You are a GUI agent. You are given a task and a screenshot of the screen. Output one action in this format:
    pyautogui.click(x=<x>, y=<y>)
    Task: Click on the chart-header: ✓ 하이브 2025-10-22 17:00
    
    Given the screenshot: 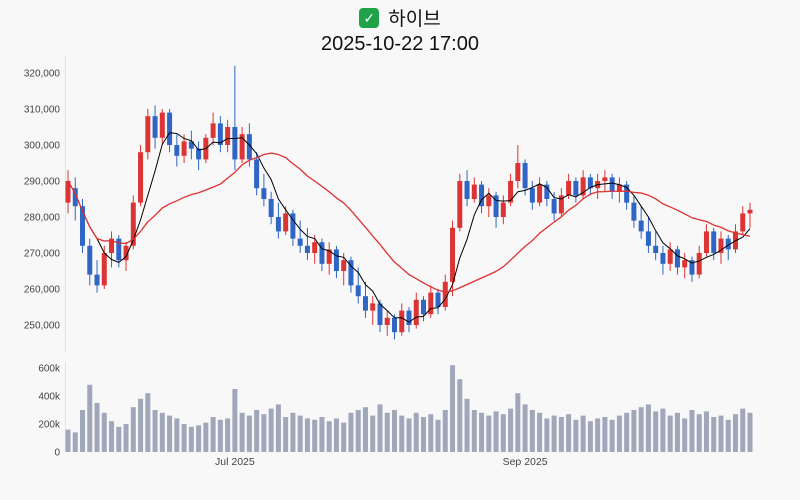 What is the action you would take?
    pyautogui.click(x=400, y=28)
    